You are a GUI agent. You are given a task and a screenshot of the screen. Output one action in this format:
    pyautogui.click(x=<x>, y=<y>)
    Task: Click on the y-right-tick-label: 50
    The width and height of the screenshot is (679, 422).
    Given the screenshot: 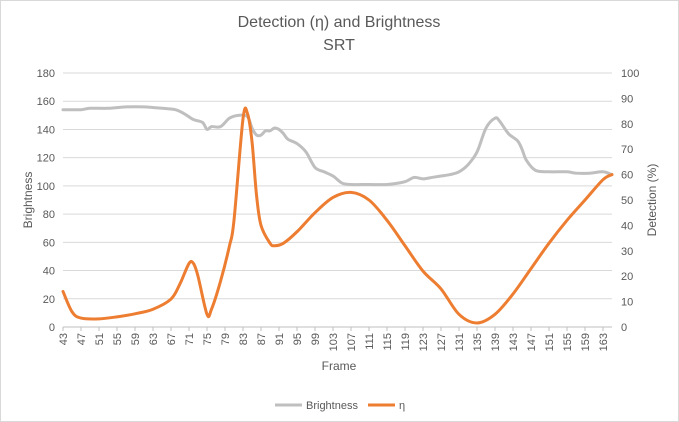 What is the action you would take?
    pyautogui.click(x=627, y=201)
    